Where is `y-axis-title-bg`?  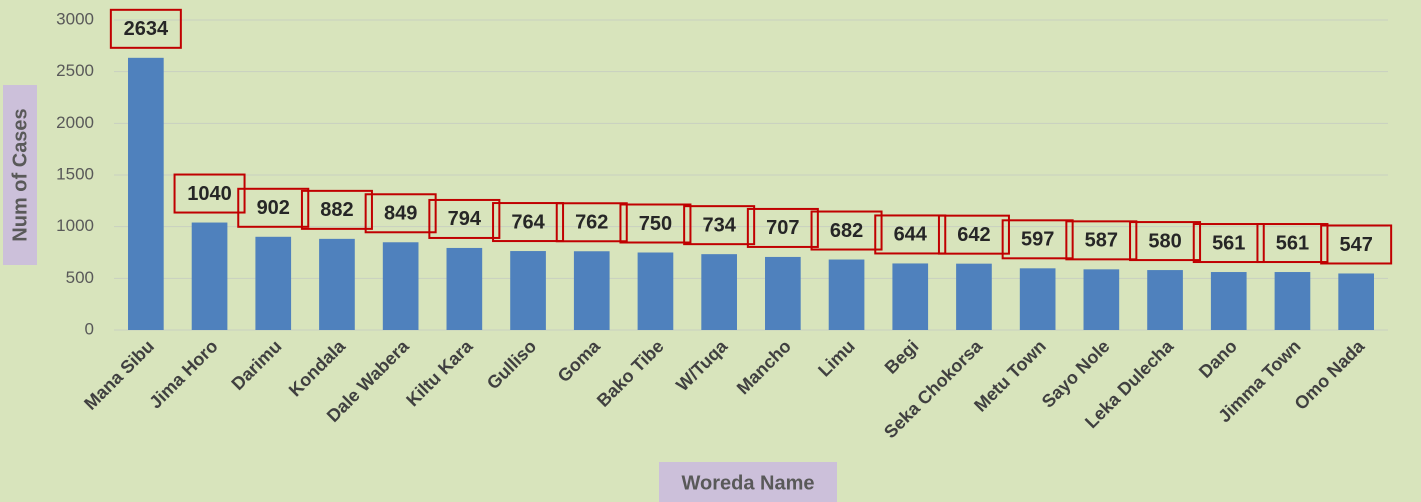 y-axis-title-bg is located at coordinates (20, 175).